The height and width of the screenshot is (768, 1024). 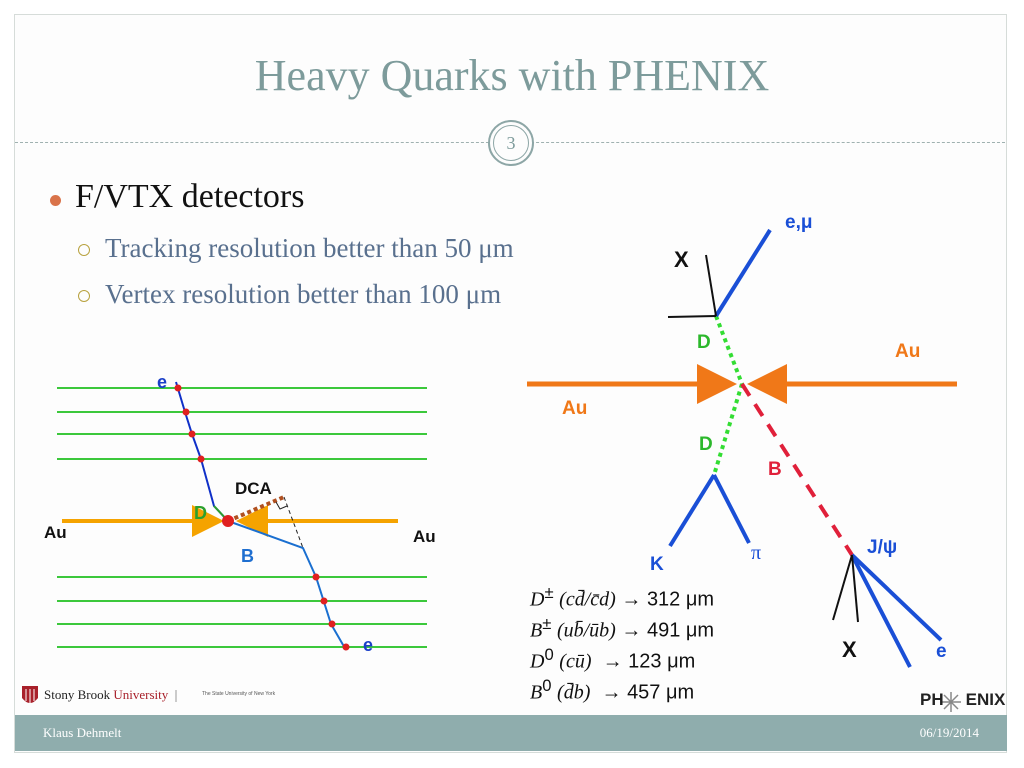 I want to click on label-jpsi: J/ψ, so click(x=882, y=547).